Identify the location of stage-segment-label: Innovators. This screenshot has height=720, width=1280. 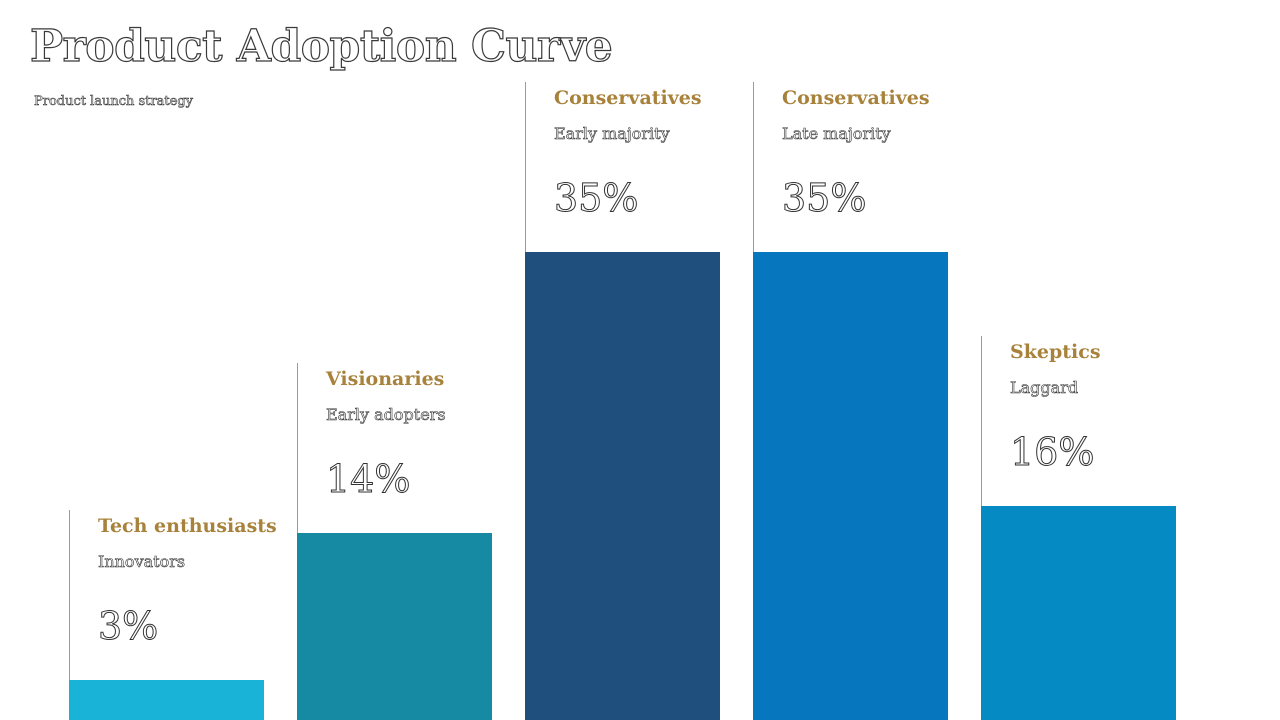
(142, 562).